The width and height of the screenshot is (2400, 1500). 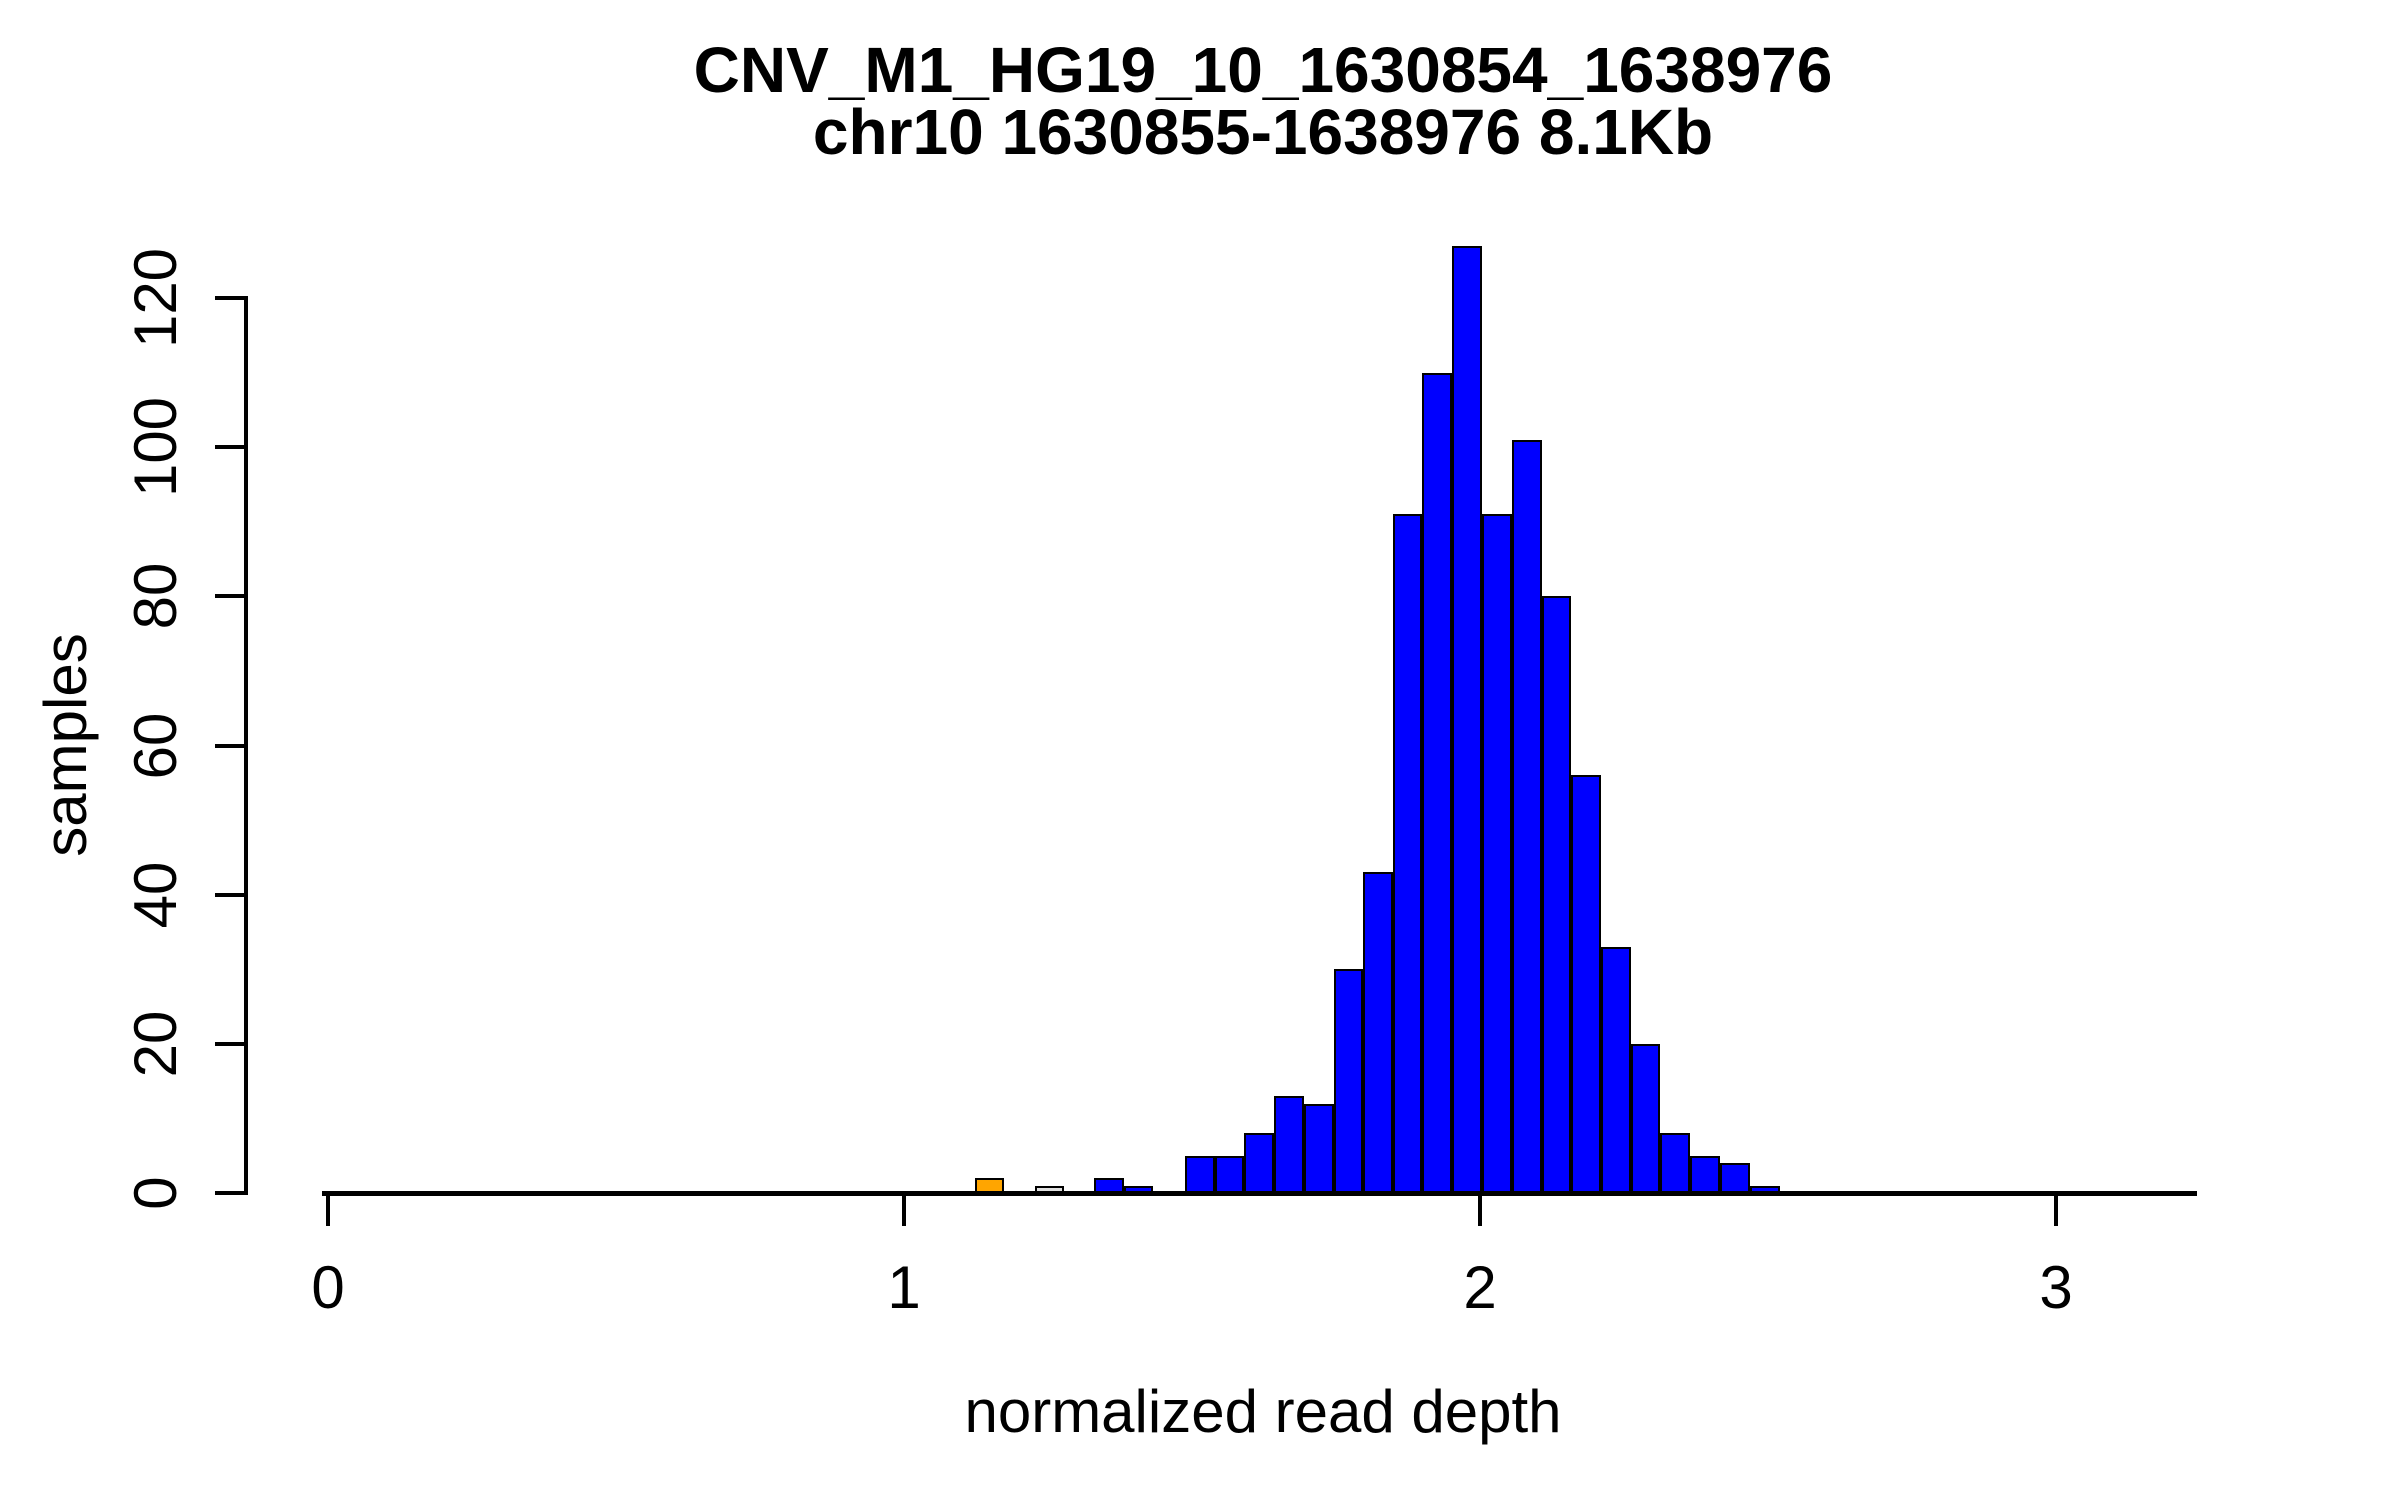 I want to click on y-tick-label: 100, so click(x=155, y=447).